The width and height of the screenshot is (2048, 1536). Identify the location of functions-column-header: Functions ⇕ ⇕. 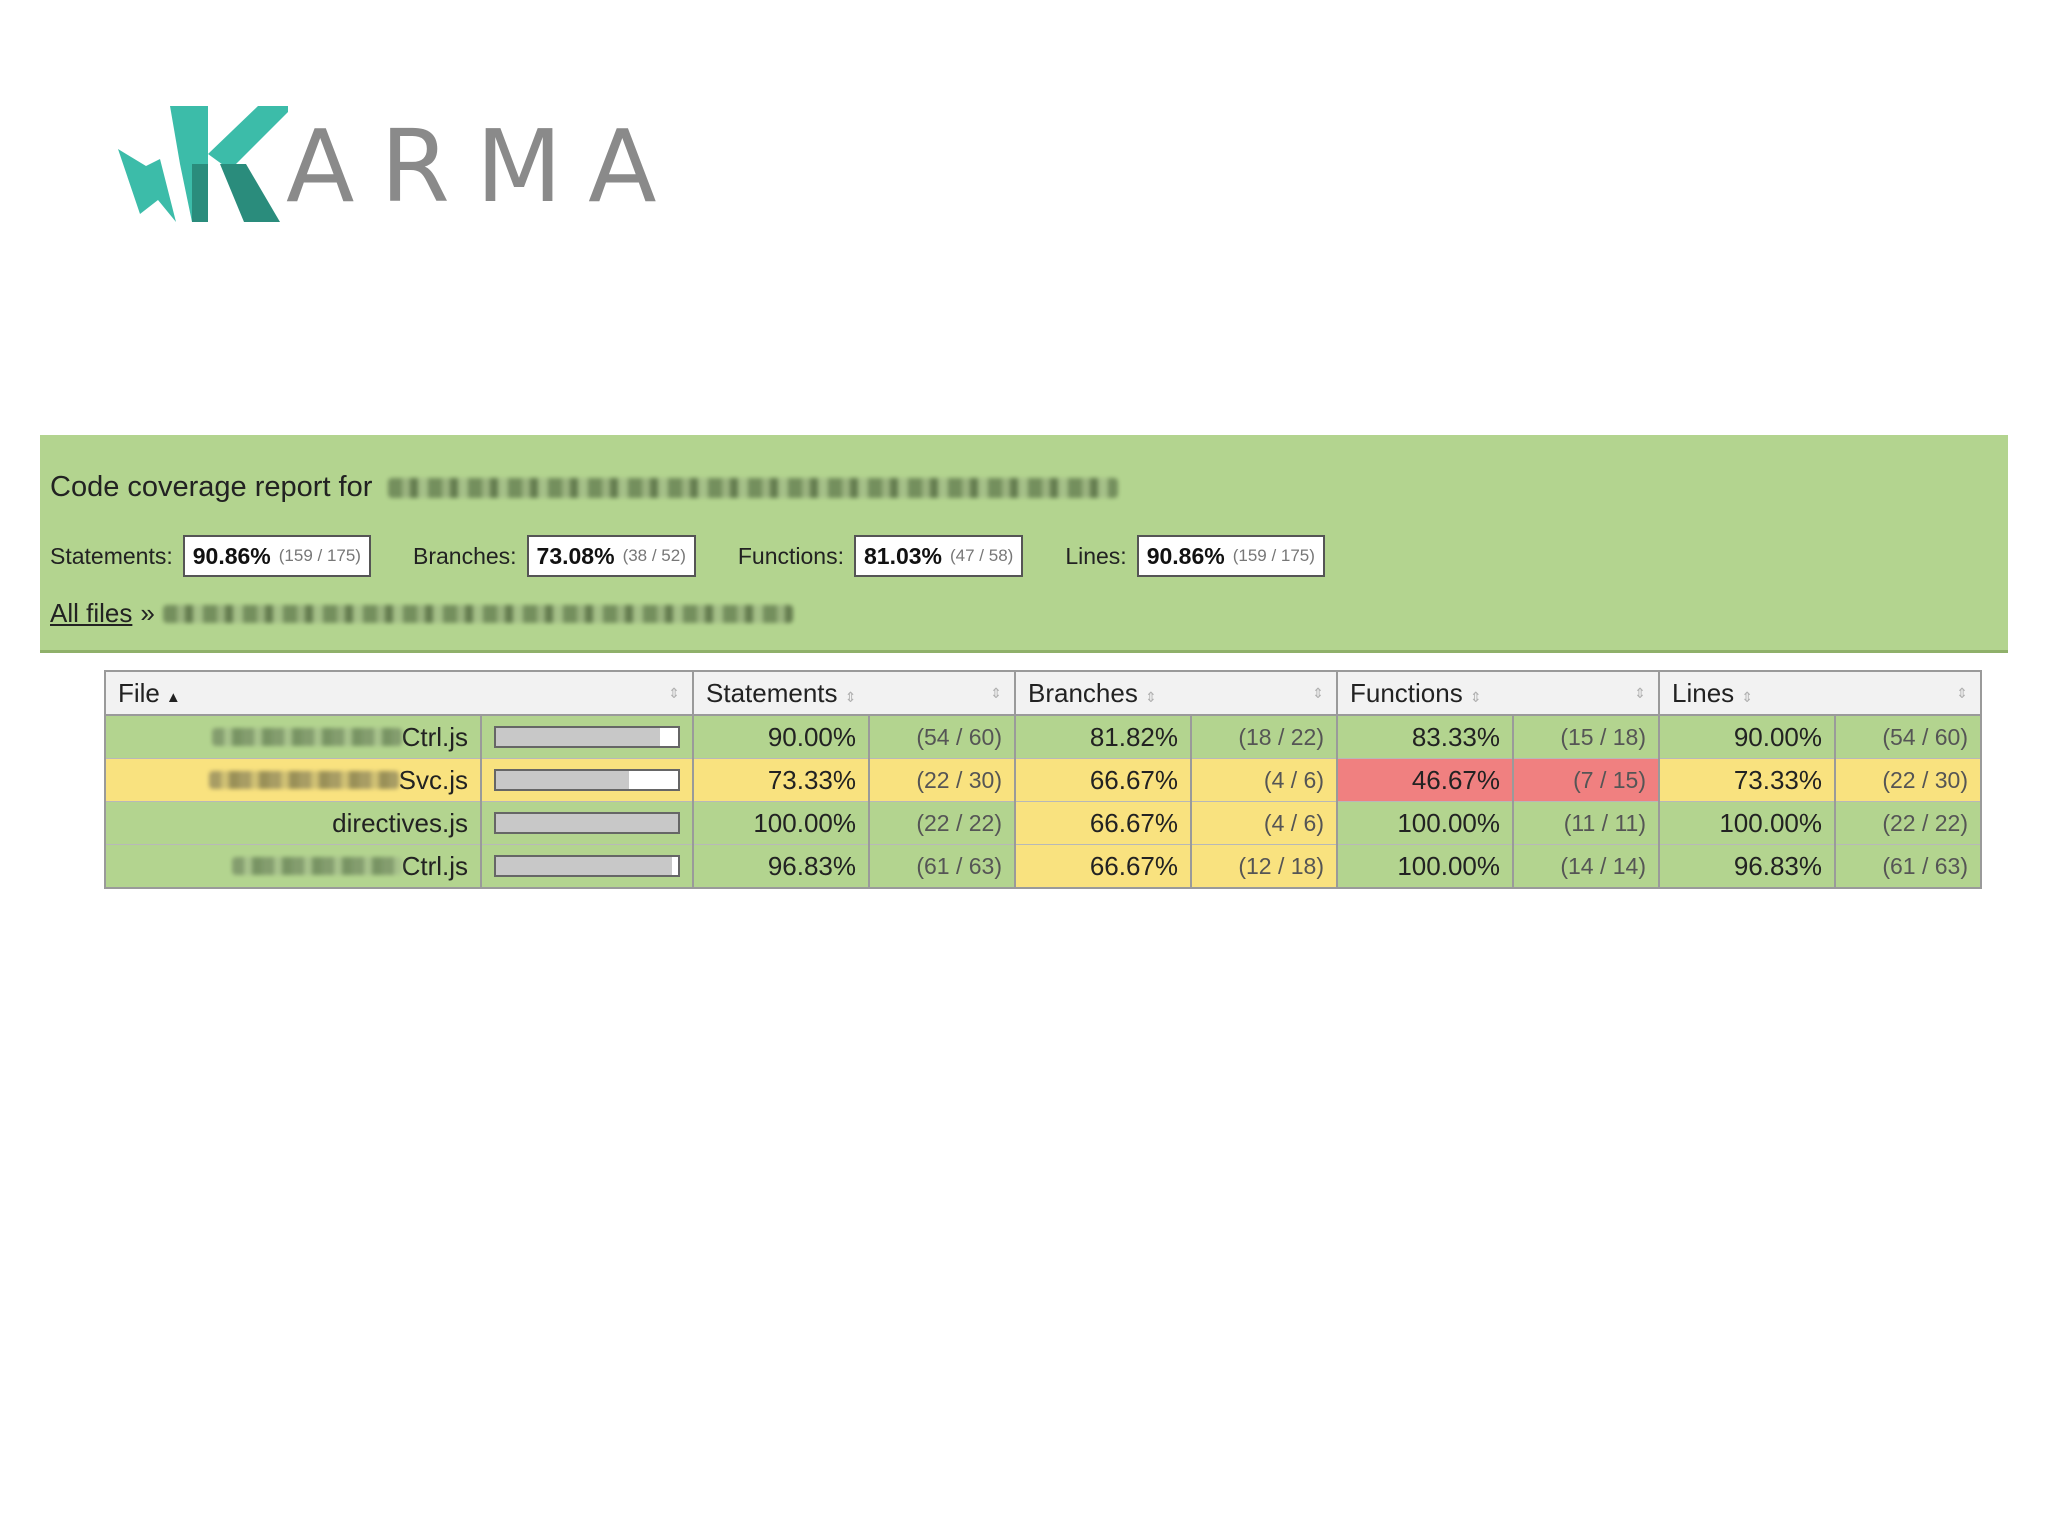
(1498, 693).